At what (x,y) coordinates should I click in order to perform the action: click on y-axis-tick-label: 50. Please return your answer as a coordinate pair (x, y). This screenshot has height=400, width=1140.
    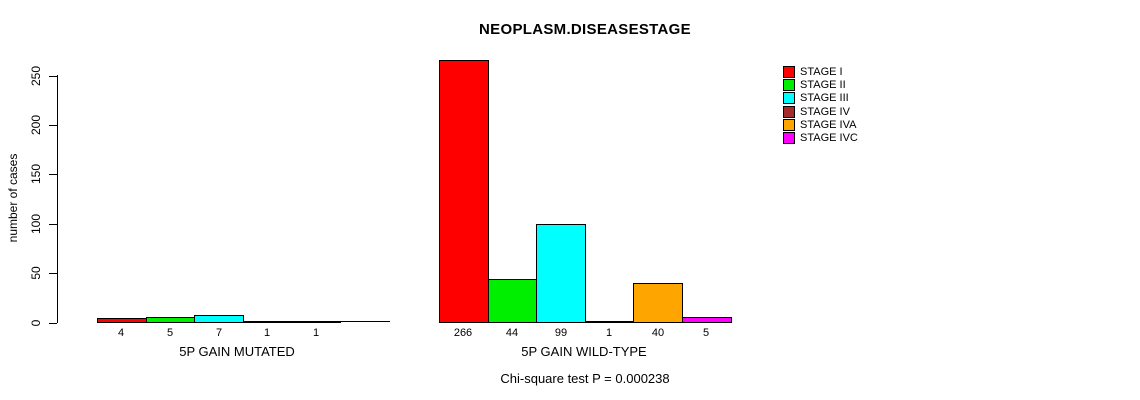
    Looking at the image, I should click on (36, 273).